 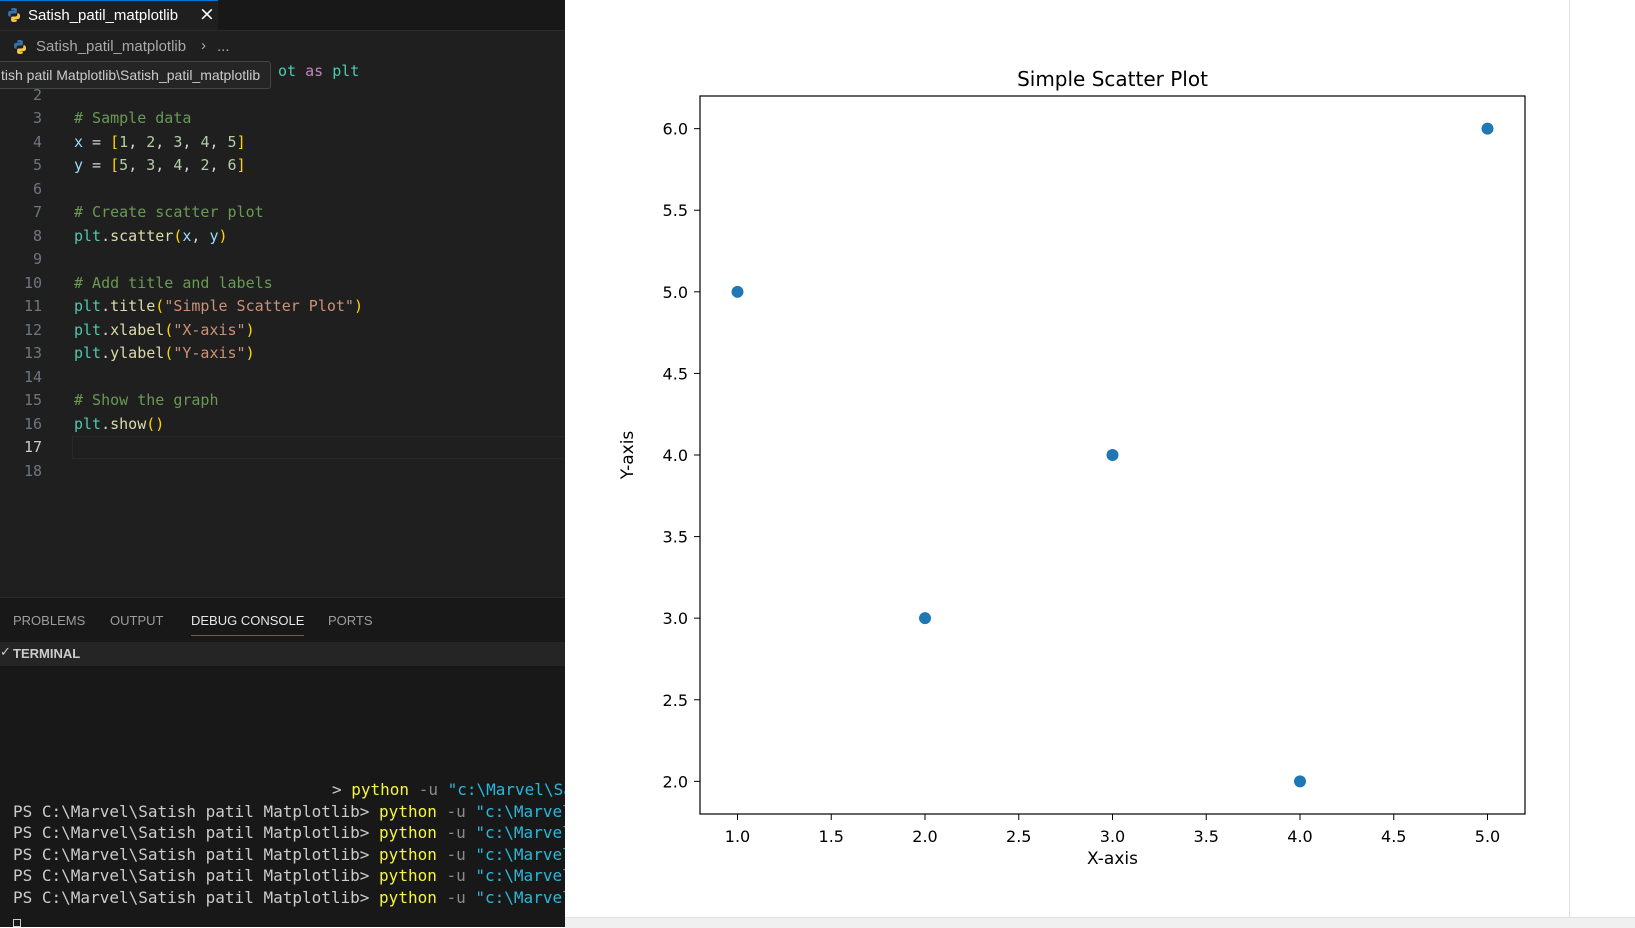 What do you see at coordinates (831, 836) in the screenshot?
I see `x-tick-label: 1.5` at bounding box center [831, 836].